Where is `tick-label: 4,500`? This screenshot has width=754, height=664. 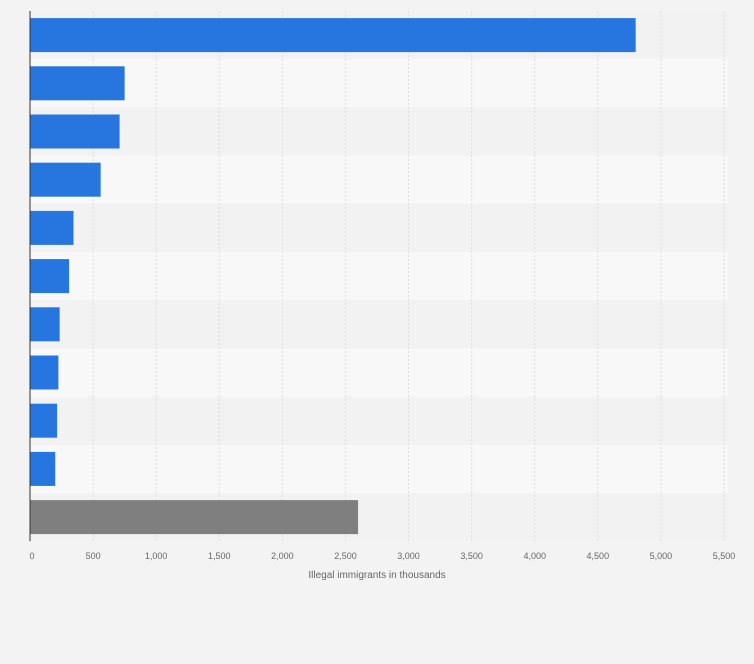
tick-label: 4,500 is located at coordinates (598, 556).